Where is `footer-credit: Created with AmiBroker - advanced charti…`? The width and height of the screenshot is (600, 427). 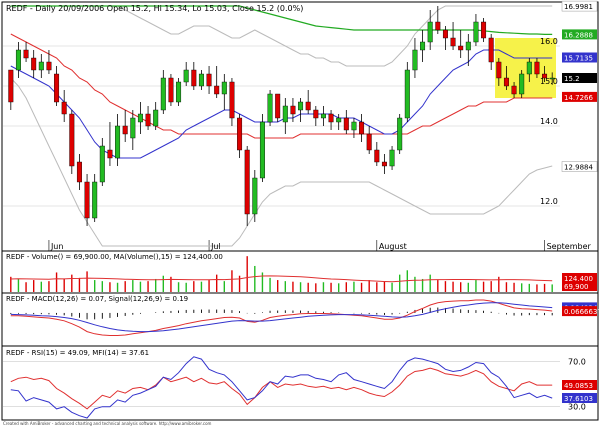 footer-credit: Created with AmiBroker - advanced charti… is located at coordinates (107, 423).